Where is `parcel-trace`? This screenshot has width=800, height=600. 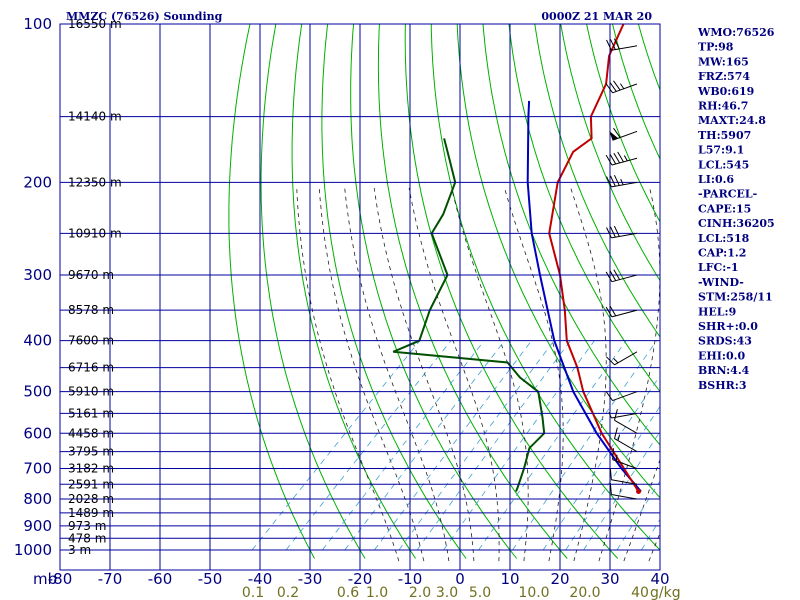
parcel-trace is located at coordinates (584, 296).